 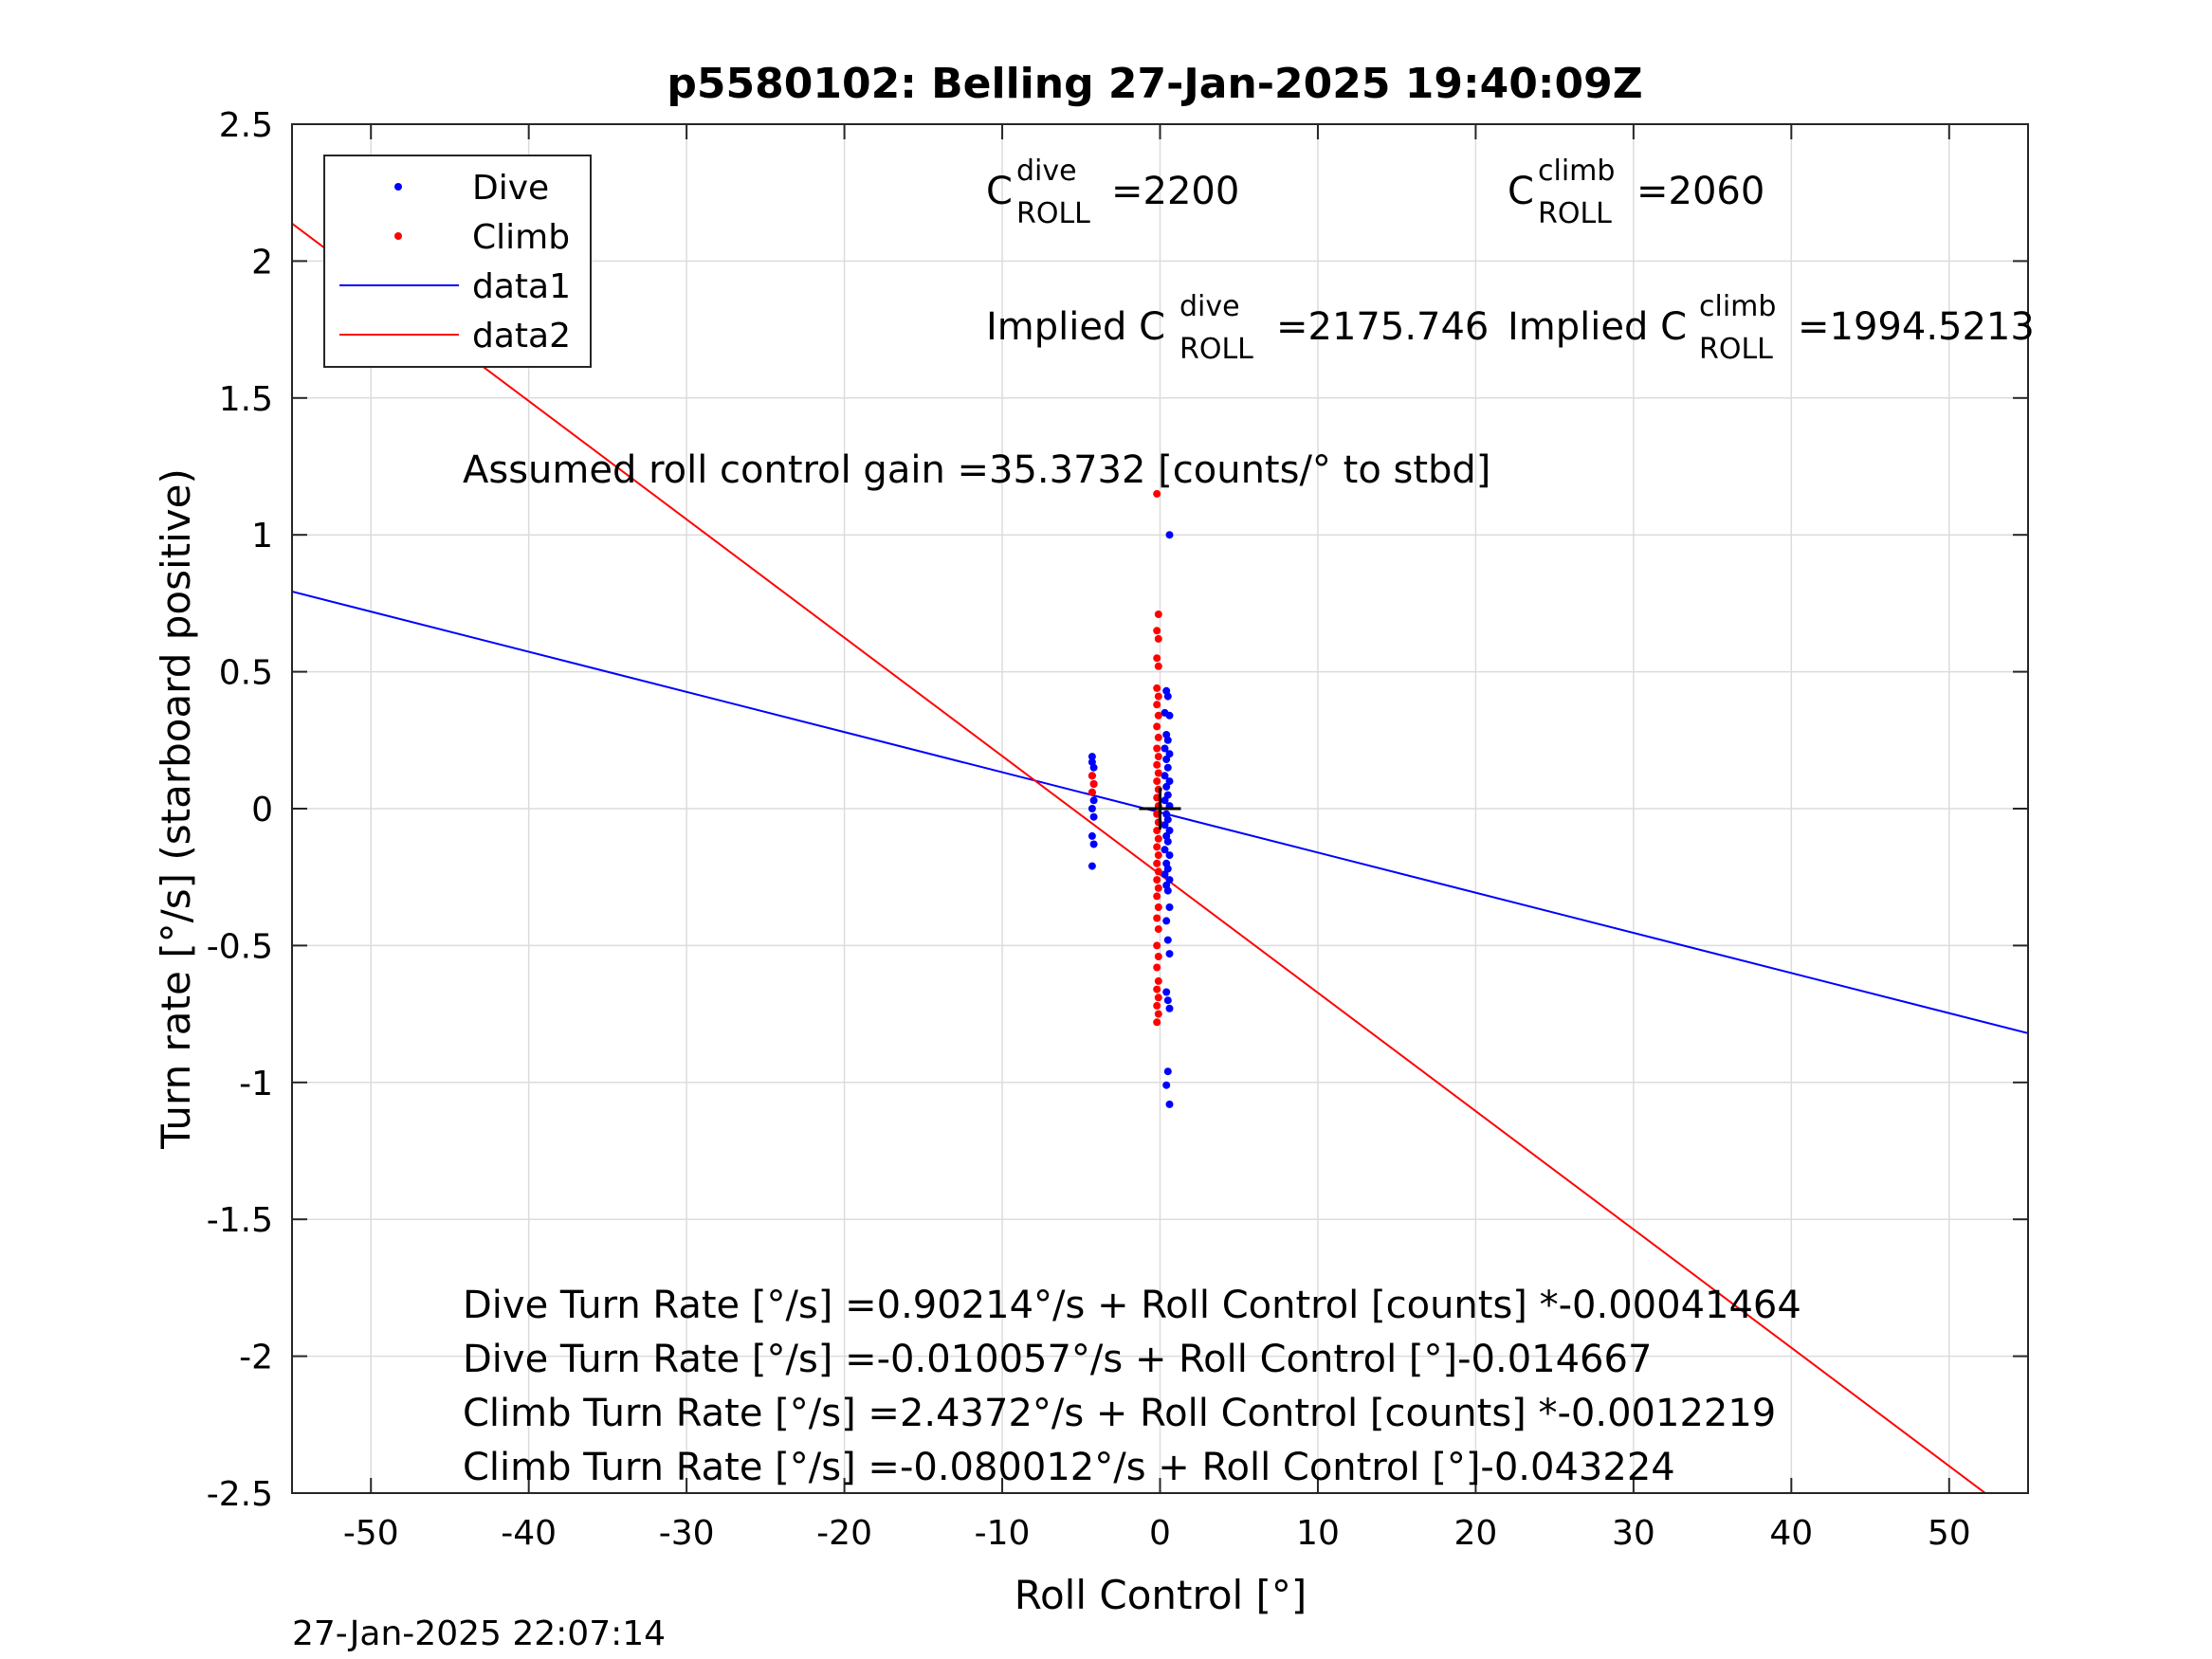 I want to click on chart-title: p5580102: Belling 27-Jan-2025 19:40:09Z, so click(x=1154, y=84).